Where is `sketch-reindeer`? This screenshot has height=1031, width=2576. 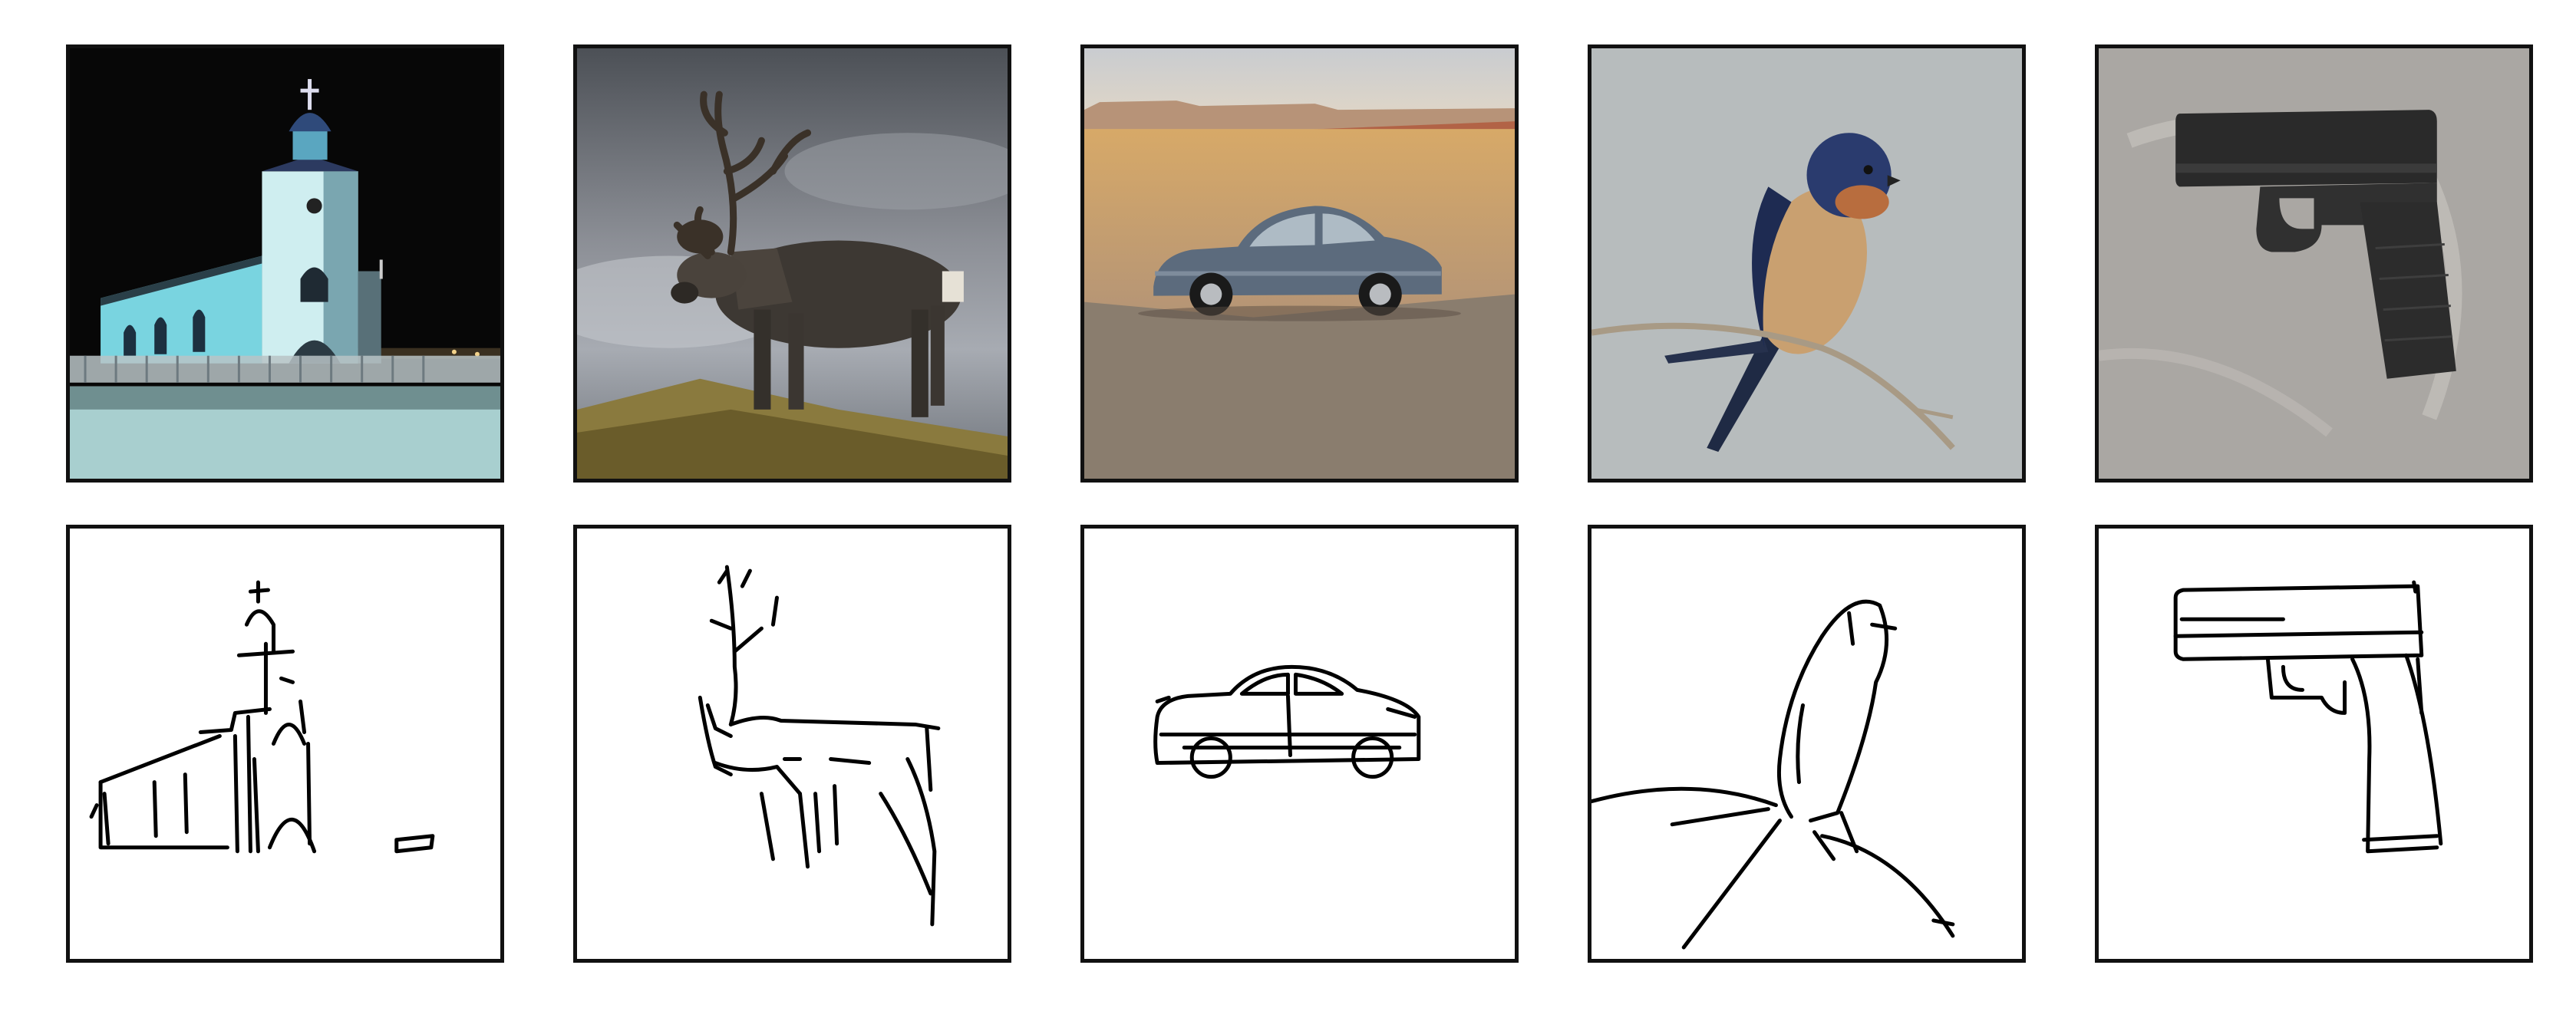 sketch-reindeer is located at coordinates (792, 744).